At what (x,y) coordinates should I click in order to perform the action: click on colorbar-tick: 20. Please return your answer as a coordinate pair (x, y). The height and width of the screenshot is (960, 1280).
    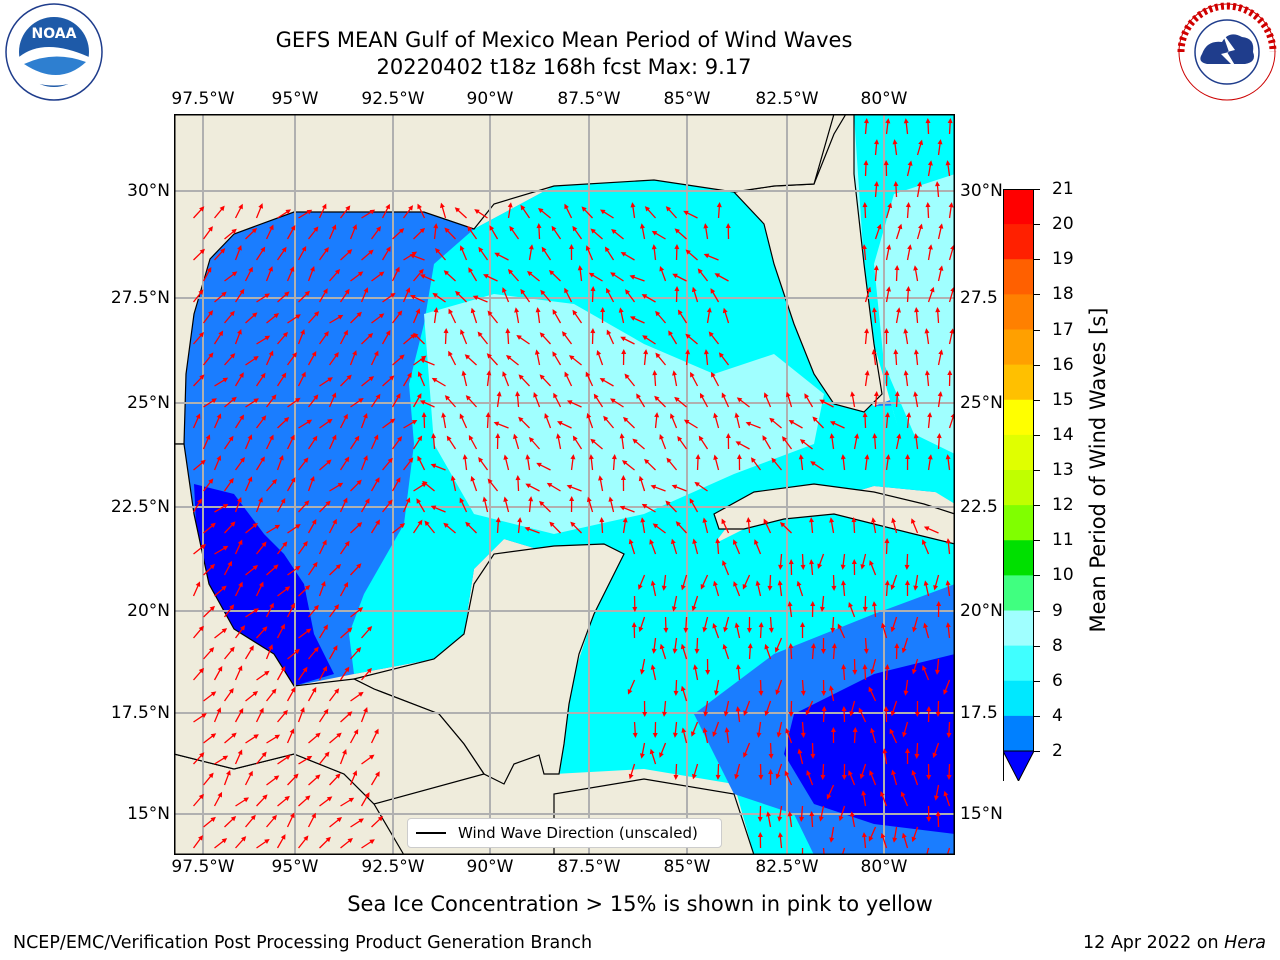
    Looking at the image, I should click on (1063, 224).